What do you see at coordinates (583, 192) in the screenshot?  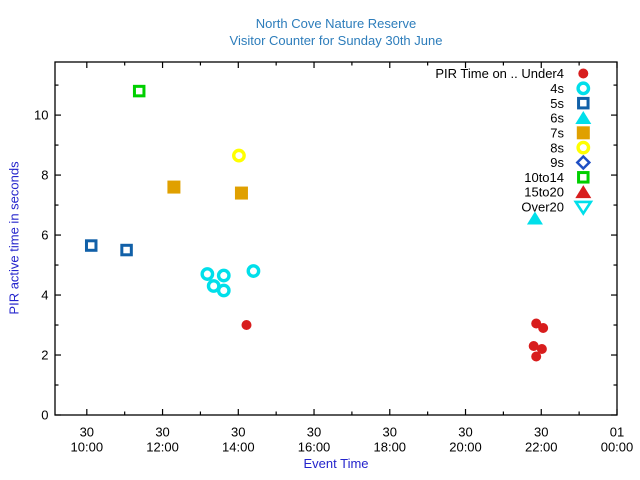 I see `legend-marker-15to20-icon` at bounding box center [583, 192].